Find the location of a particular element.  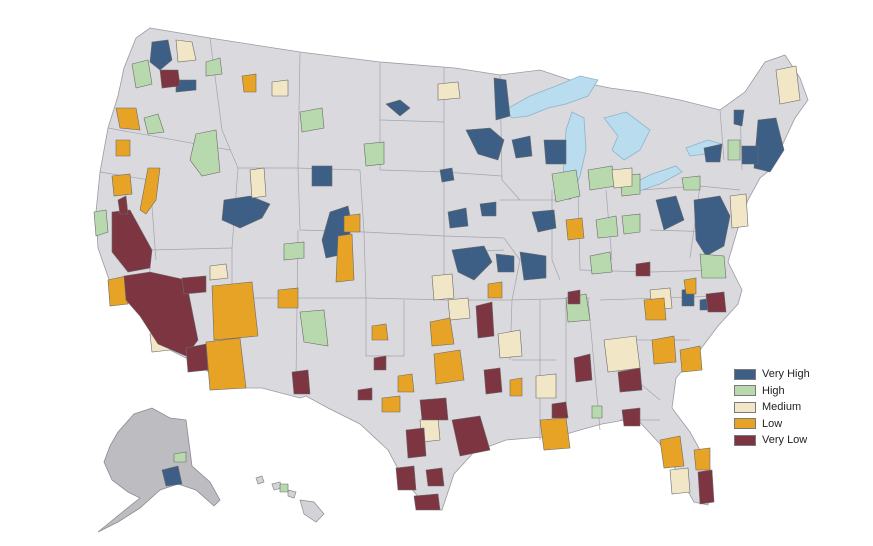

lake-huron is located at coordinates (627, 136).